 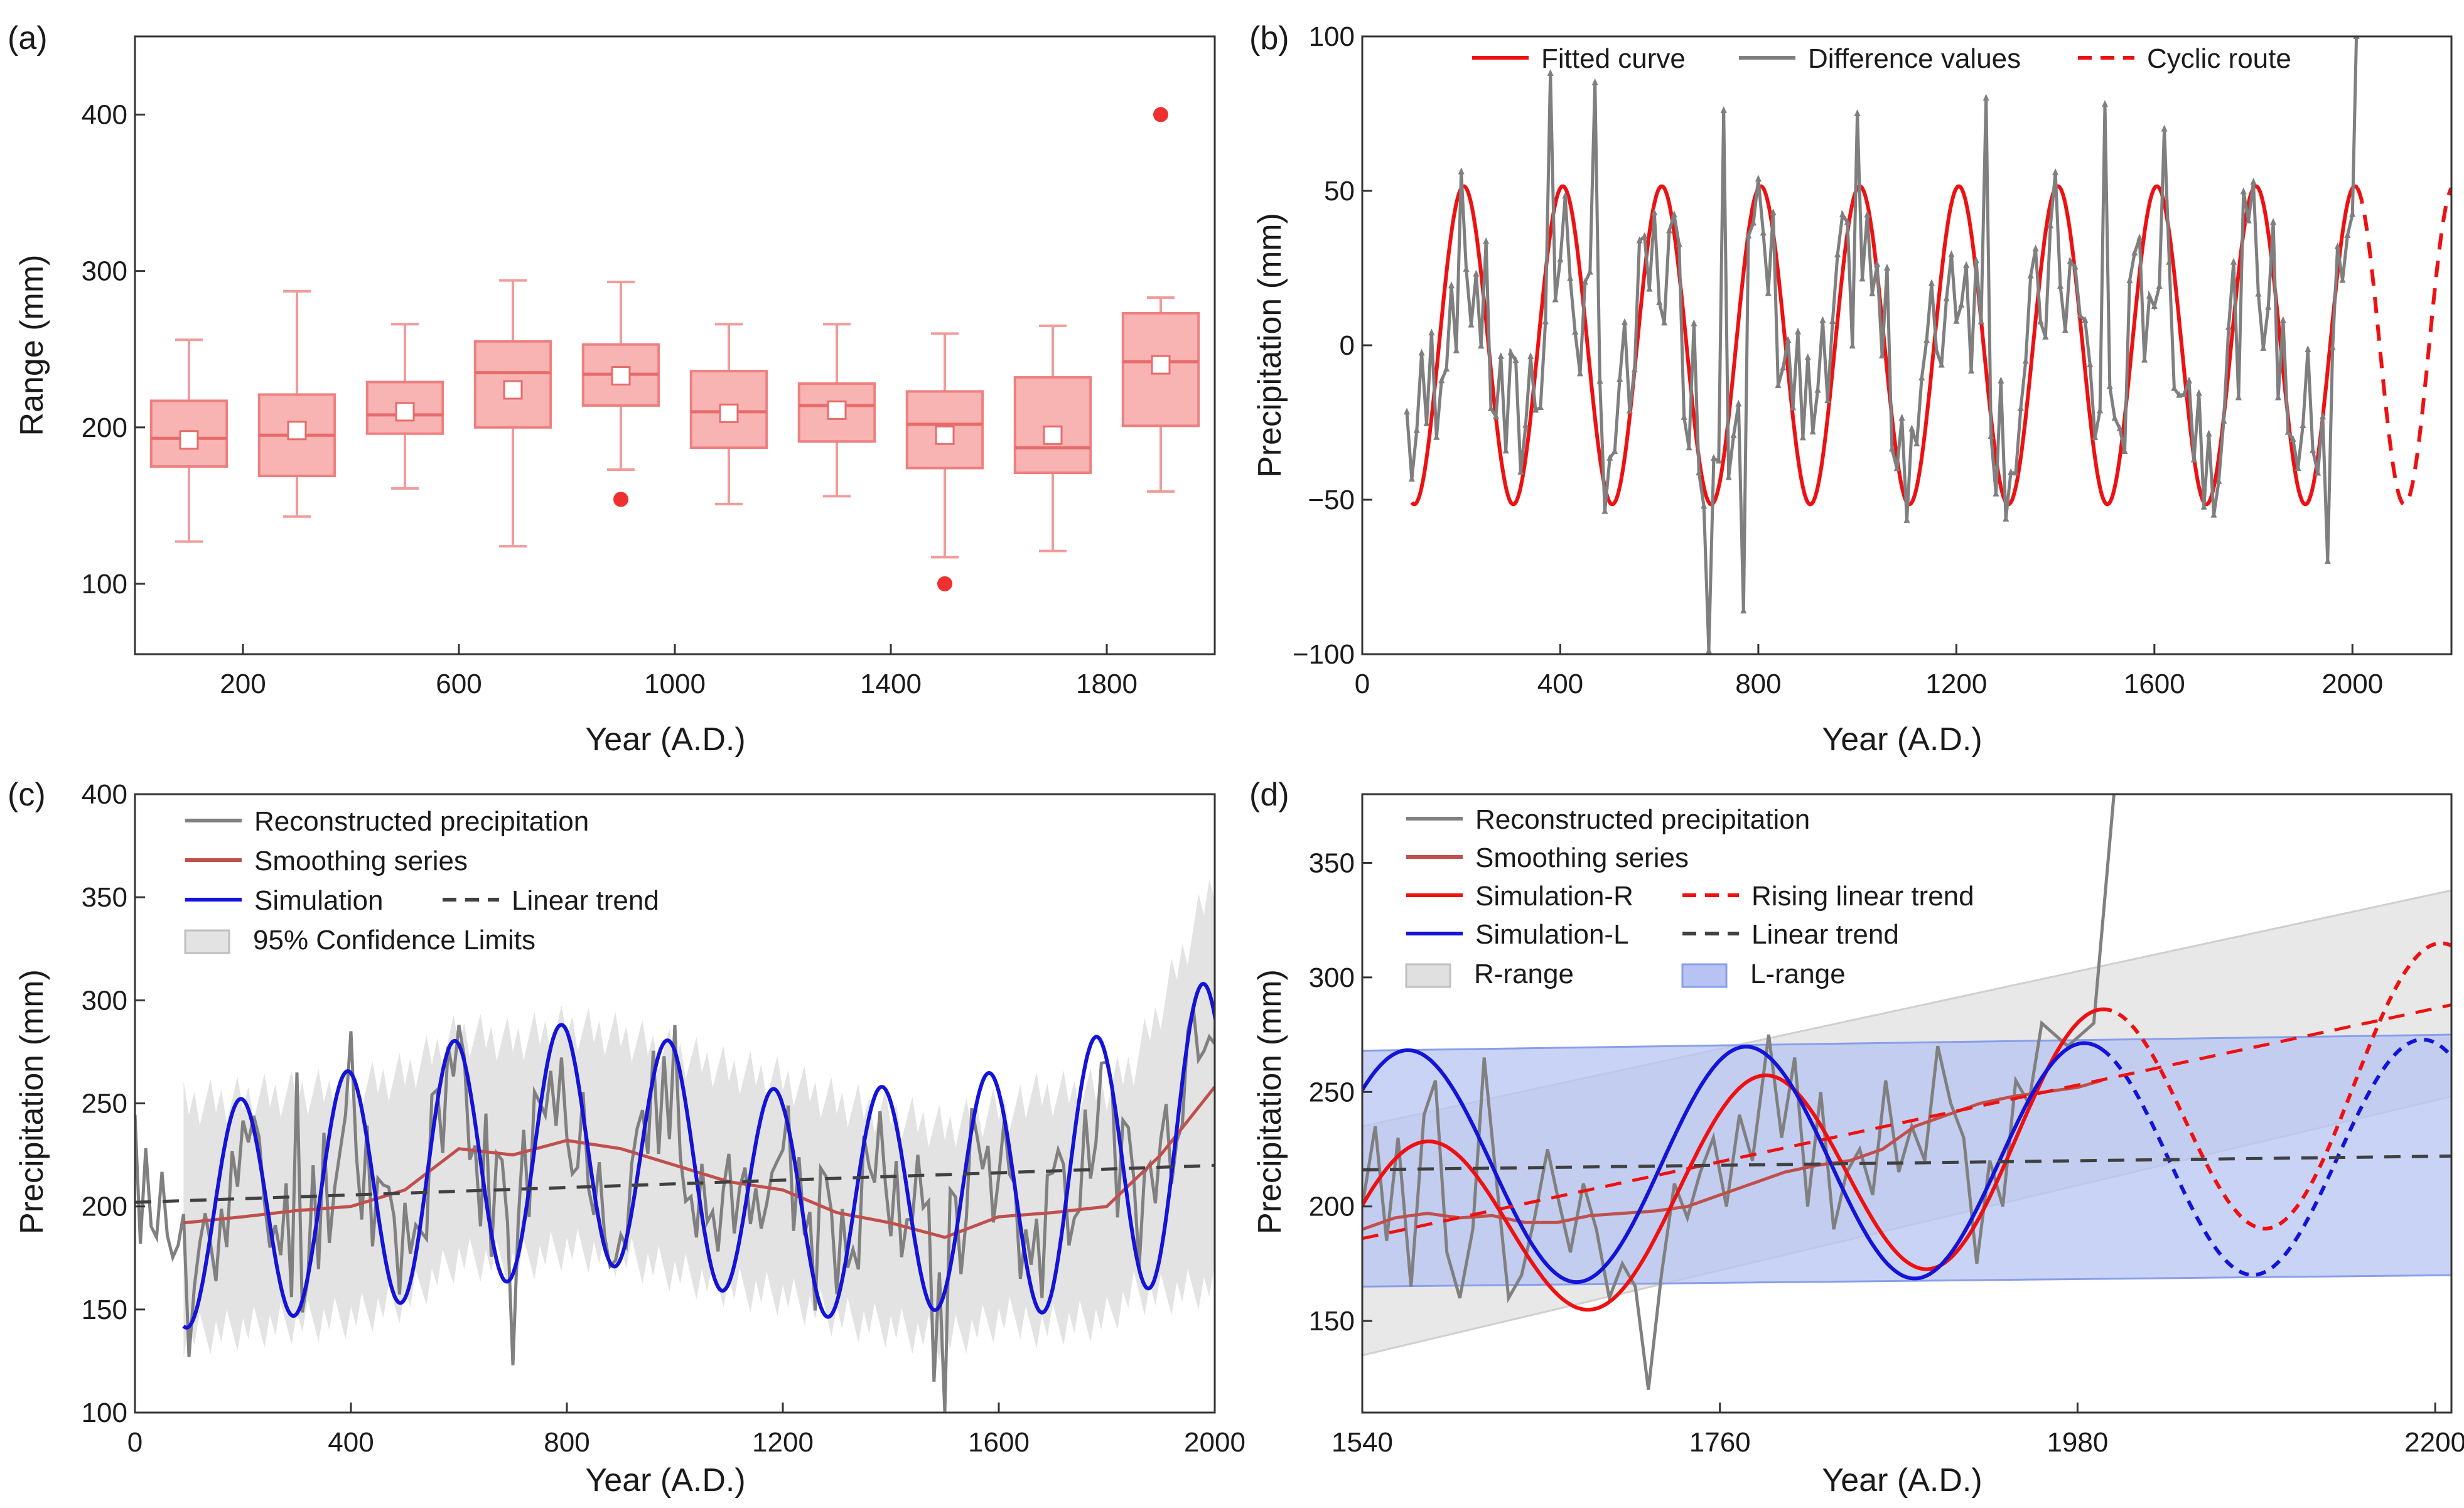 What do you see at coordinates (135, 1442) in the screenshot?
I see `x-tick-label: 0` at bounding box center [135, 1442].